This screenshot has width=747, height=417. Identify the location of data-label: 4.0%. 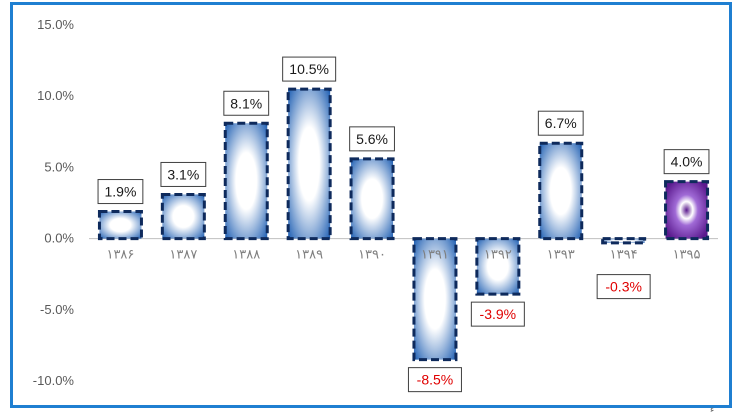
(687, 162).